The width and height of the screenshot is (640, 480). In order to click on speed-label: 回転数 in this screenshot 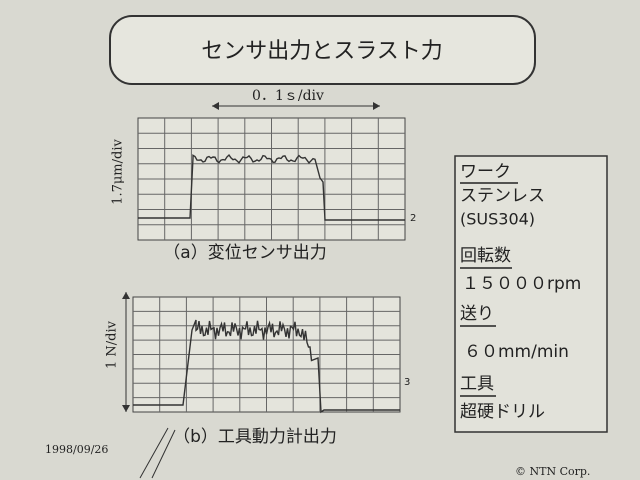, I will do `click(485, 256)`.